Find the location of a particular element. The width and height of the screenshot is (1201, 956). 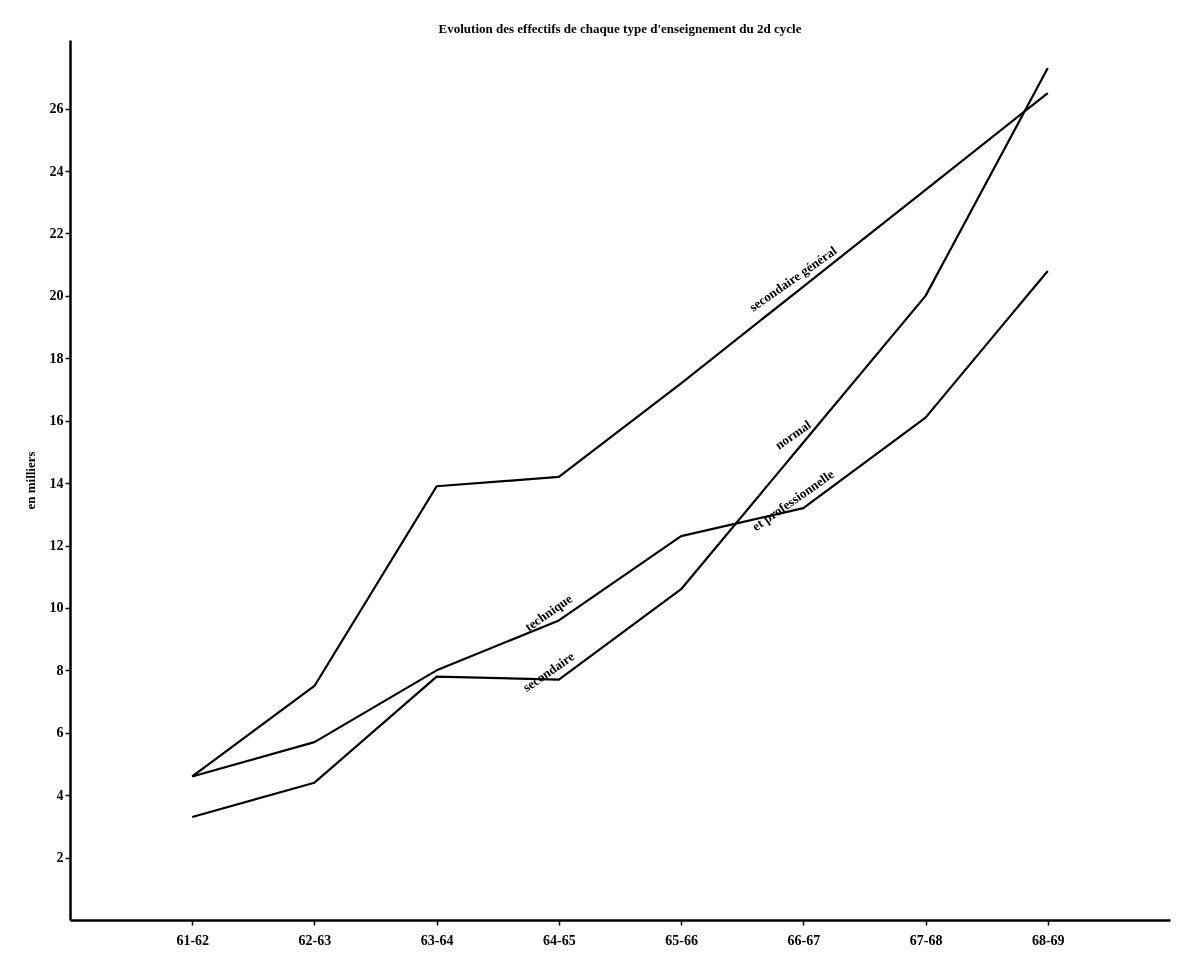

y-tick-label: 20 is located at coordinates (56, 296).